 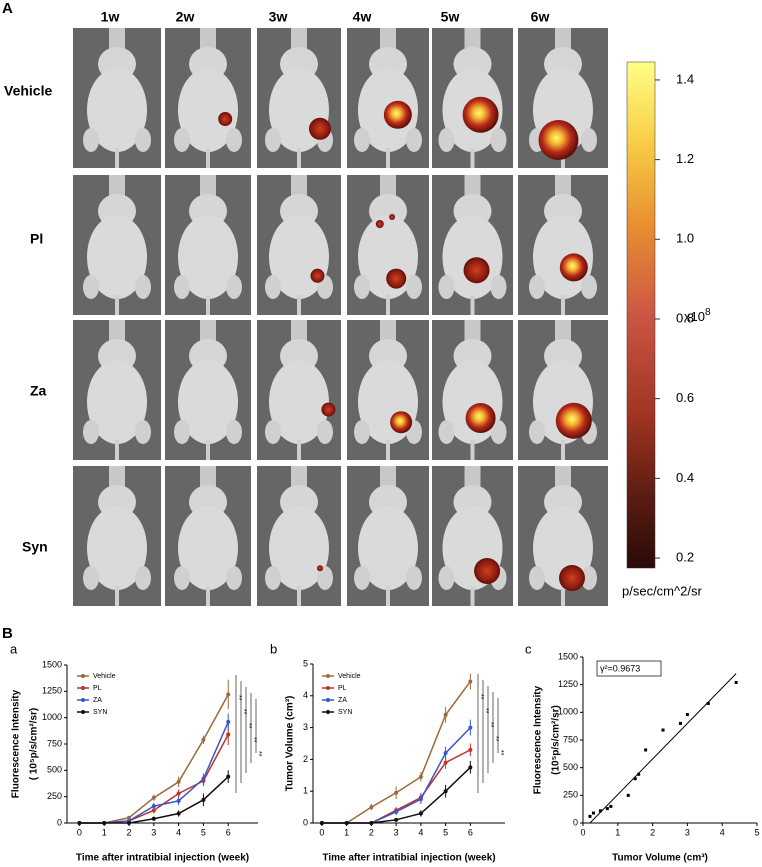 What do you see at coordinates (273, 648) in the screenshot?
I see `panel-label: b` at bounding box center [273, 648].